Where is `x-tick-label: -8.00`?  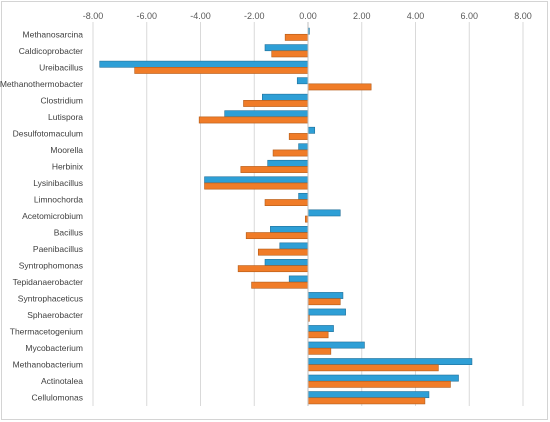 x-tick-label: -8.00 is located at coordinates (93, 16).